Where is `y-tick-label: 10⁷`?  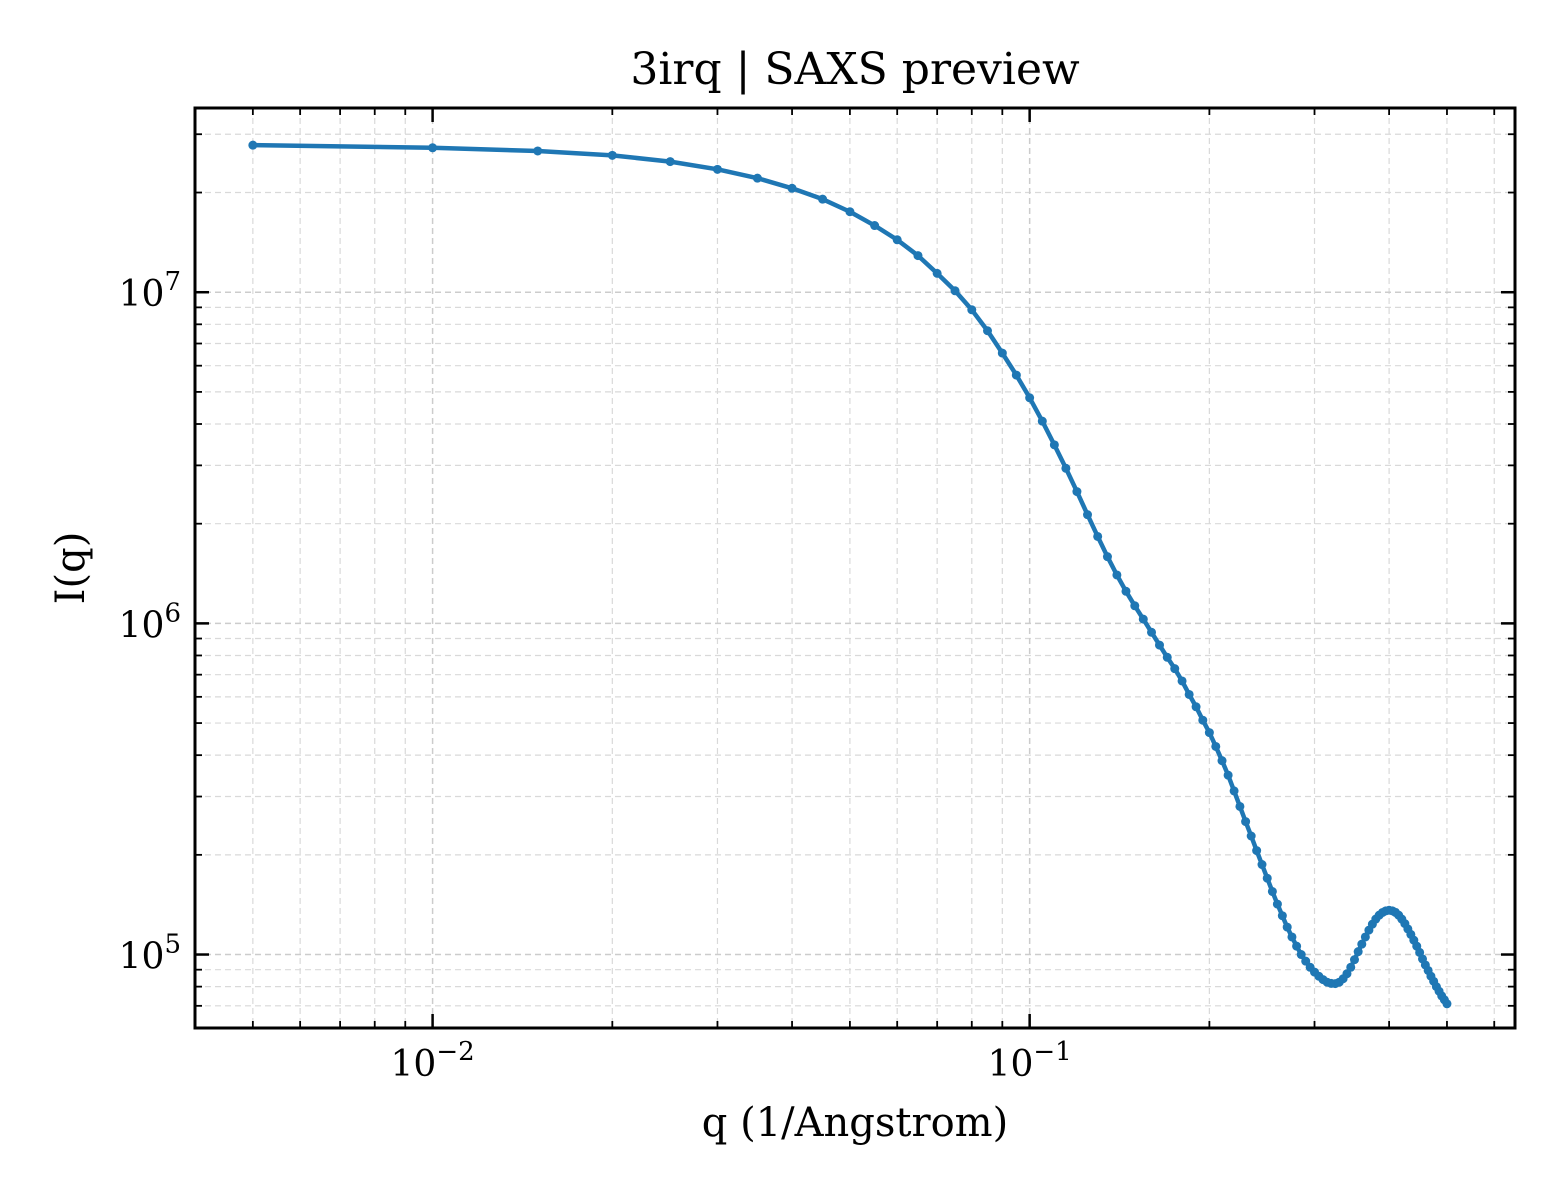
y-tick-label: 10⁷ is located at coordinates (150, 291).